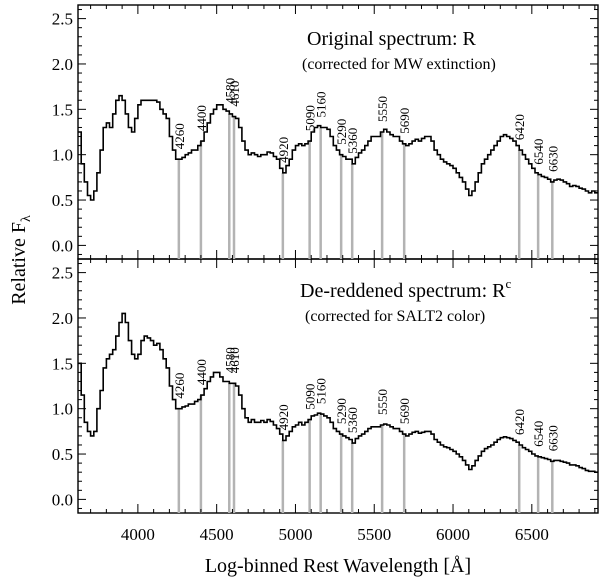 The width and height of the screenshot is (600, 585). I want to click on y-tick-label-1.0-panel-2: 1.0, so click(62, 409).